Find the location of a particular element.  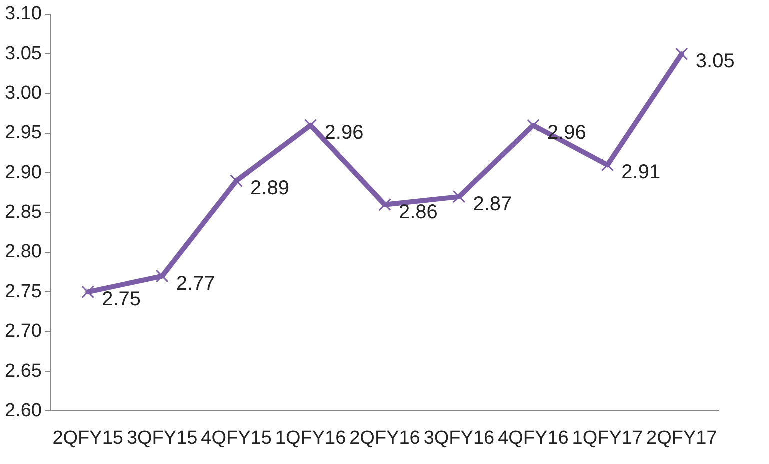

x-tick-label: 2QFY17 is located at coordinates (682, 438).